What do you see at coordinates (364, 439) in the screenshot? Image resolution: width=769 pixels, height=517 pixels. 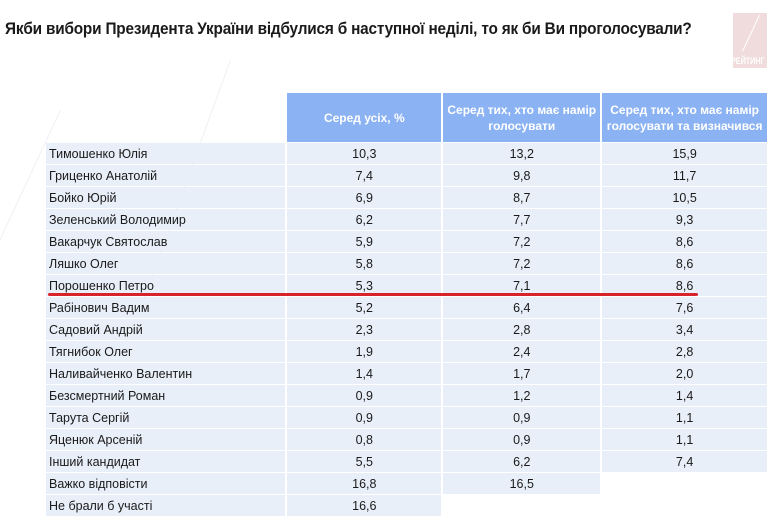 I see `value-all: 0,8` at bounding box center [364, 439].